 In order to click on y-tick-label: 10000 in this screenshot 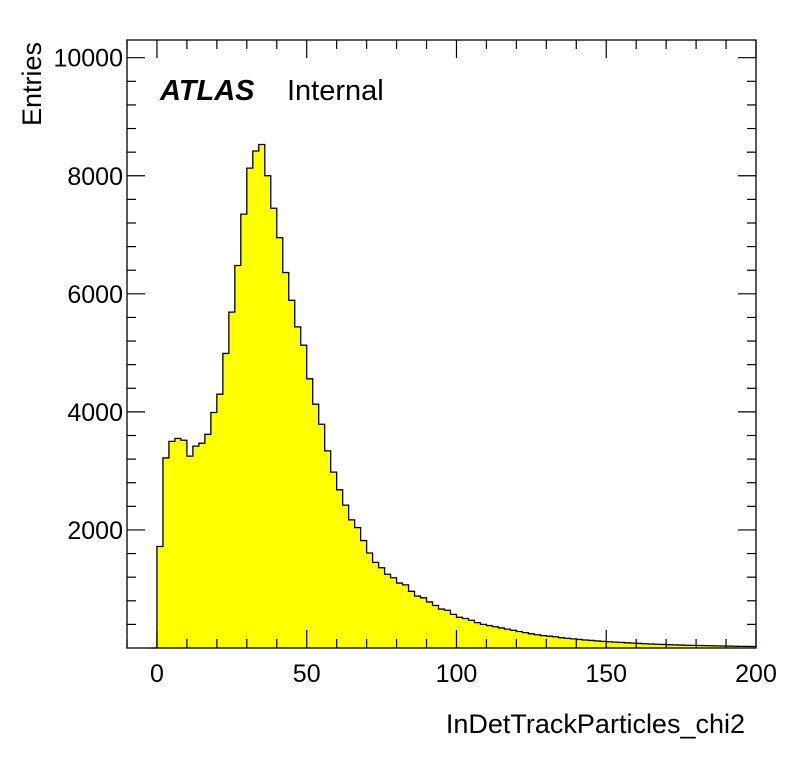, I will do `click(88, 59)`.